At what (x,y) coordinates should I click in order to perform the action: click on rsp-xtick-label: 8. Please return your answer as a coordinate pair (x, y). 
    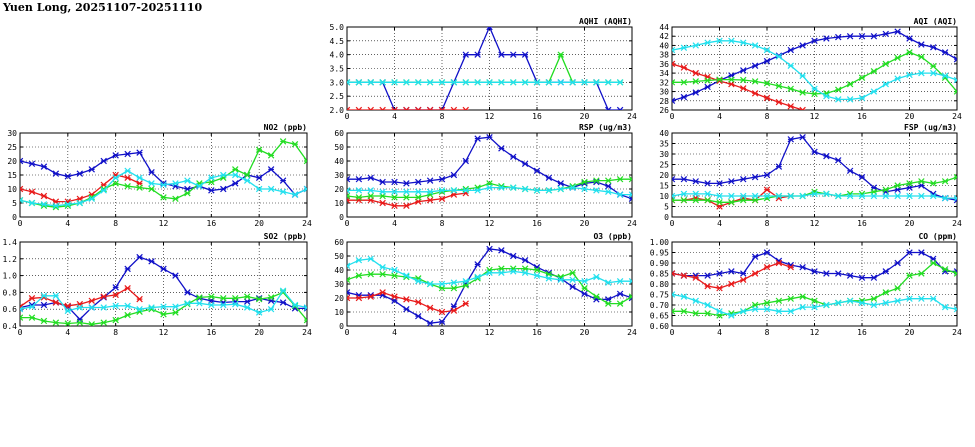
    Looking at the image, I should click on (442, 223).